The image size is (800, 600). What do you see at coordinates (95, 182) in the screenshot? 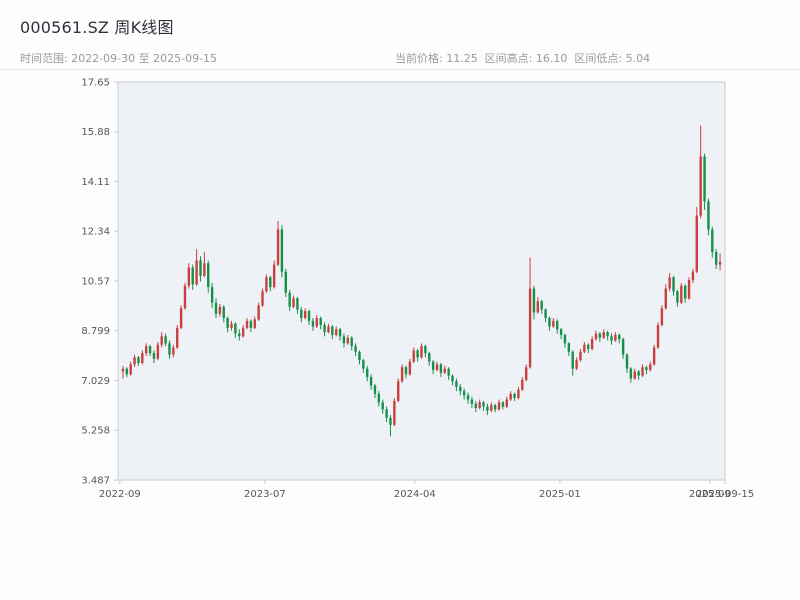
I see `svg-text: 14.11` at bounding box center [95, 182].